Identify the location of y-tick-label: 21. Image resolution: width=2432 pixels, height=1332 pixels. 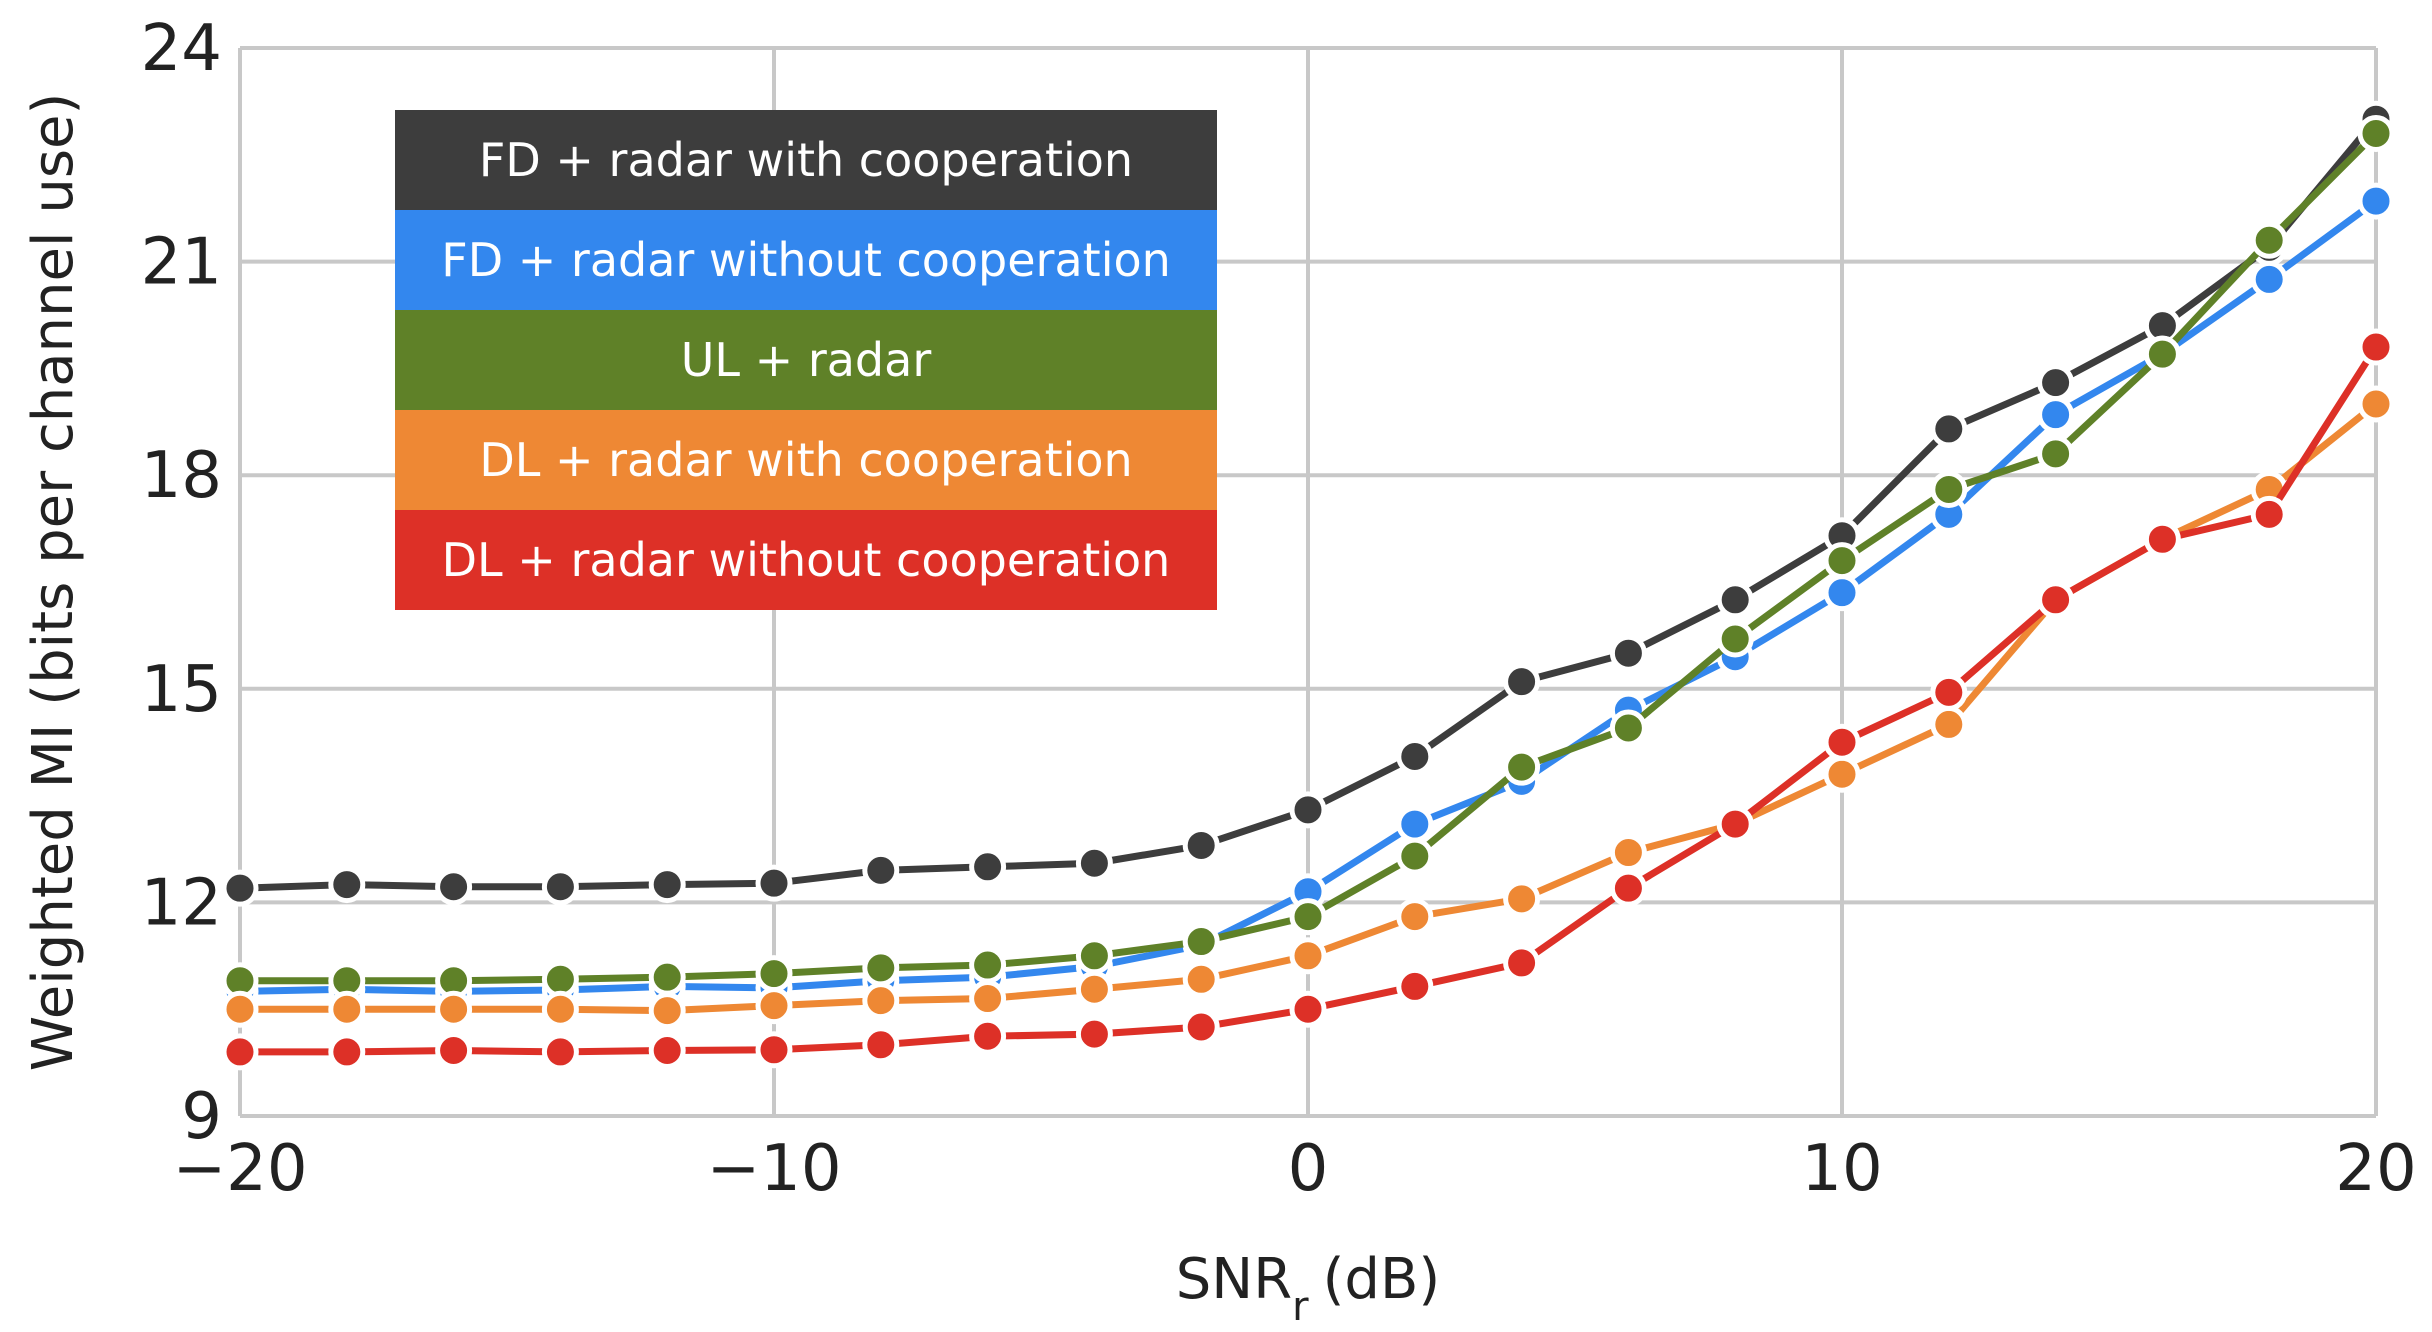
(181, 263).